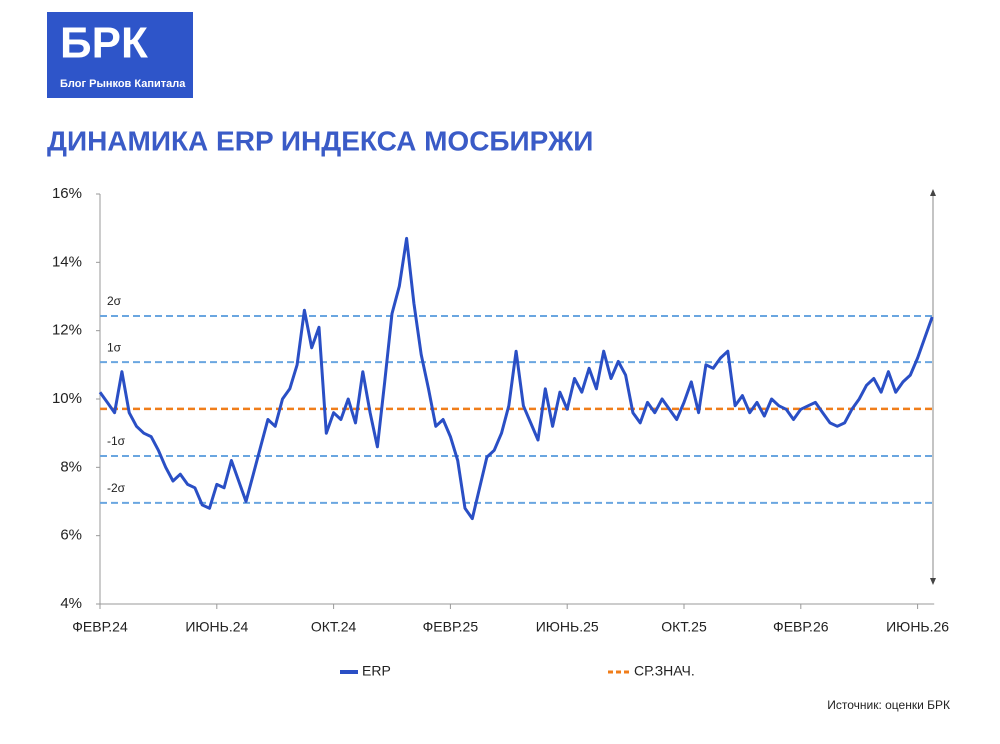 Image resolution: width=1000 pixels, height=744 pixels. What do you see at coordinates (71, 535) in the screenshot?
I see `y-tick-label: 6%` at bounding box center [71, 535].